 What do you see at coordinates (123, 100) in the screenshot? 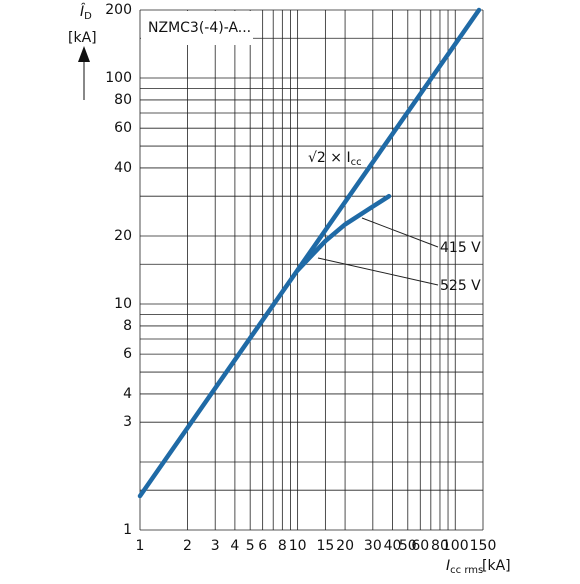
I see `y-tick-label: 80` at bounding box center [123, 100].